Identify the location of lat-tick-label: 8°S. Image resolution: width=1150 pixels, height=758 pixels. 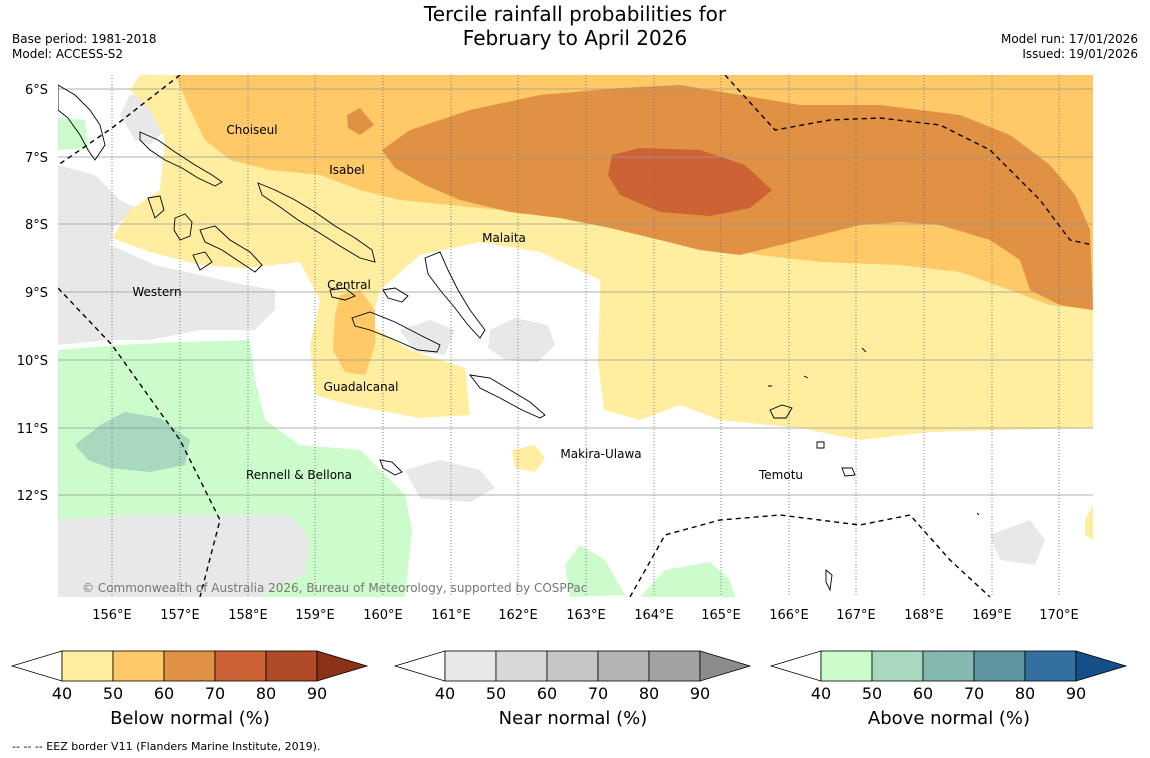
(36, 225).